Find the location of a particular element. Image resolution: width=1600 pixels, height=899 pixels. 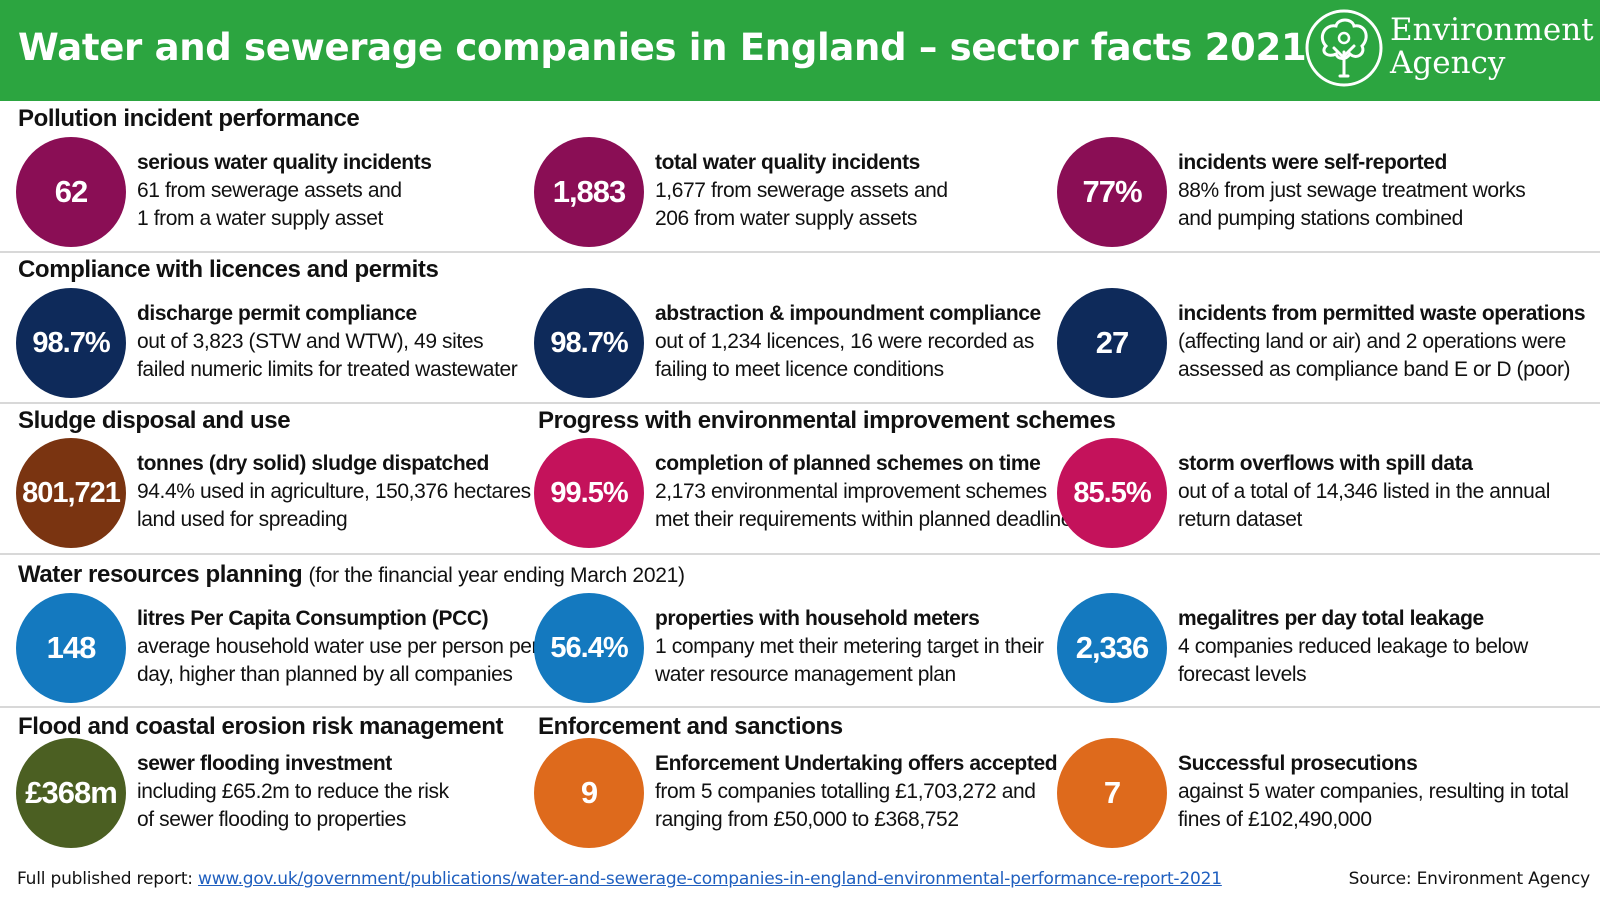

stat-circle: 27 is located at coordinates (1112, 343).